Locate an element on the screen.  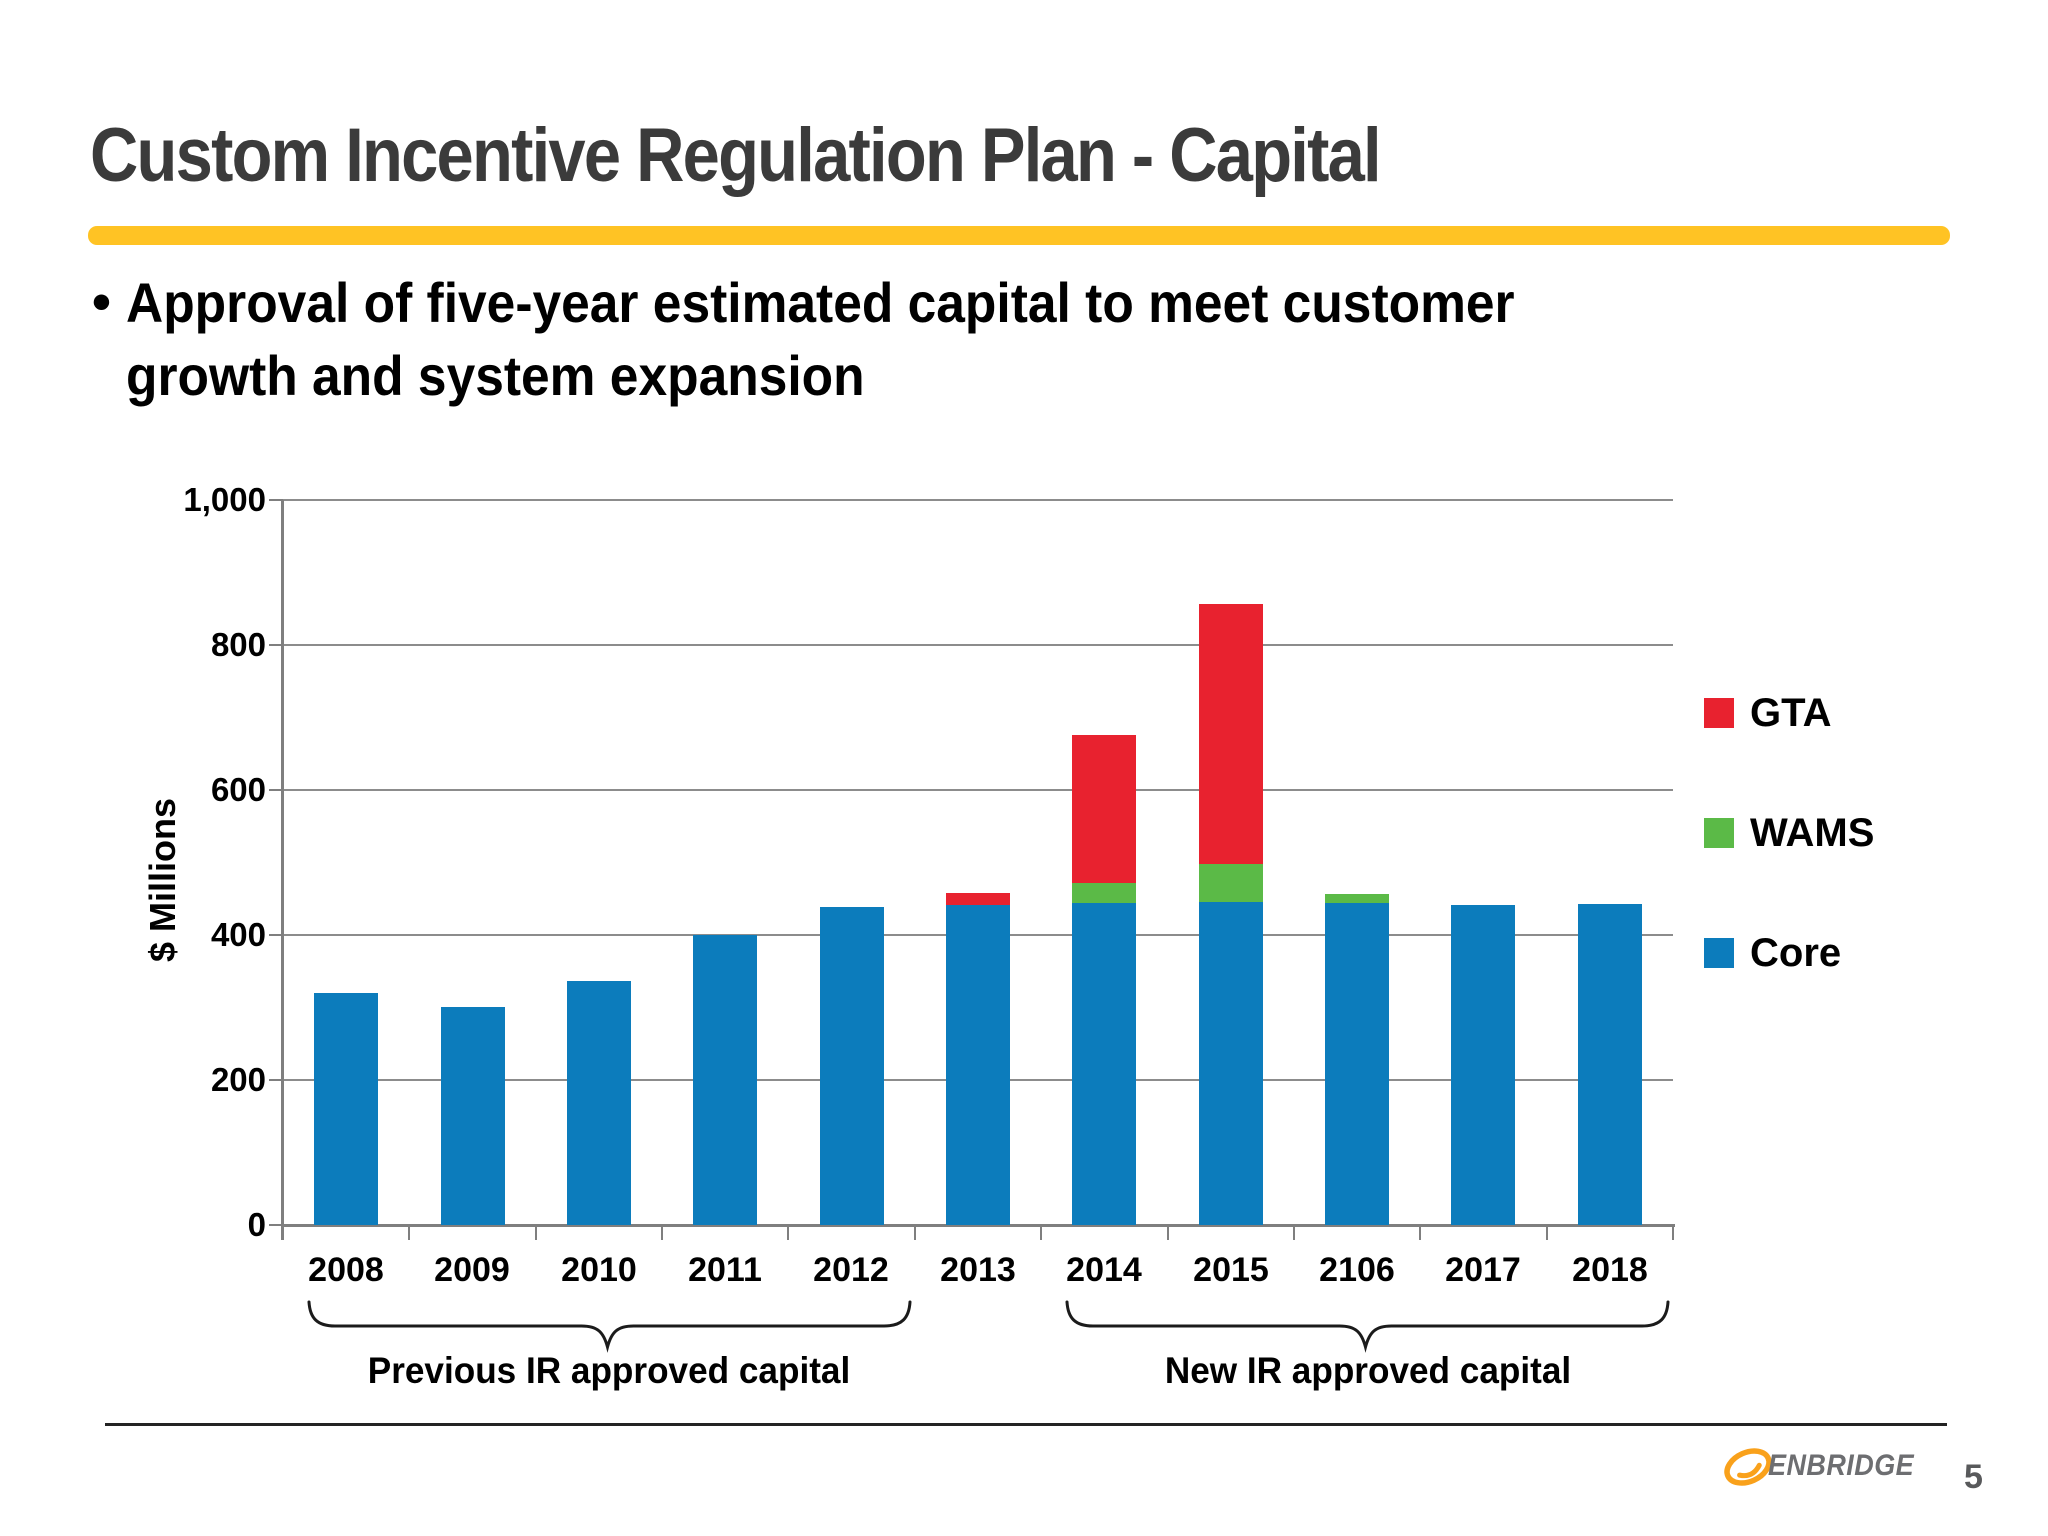
bar-segment-core-2011 is located at coordinates (725, 1080).